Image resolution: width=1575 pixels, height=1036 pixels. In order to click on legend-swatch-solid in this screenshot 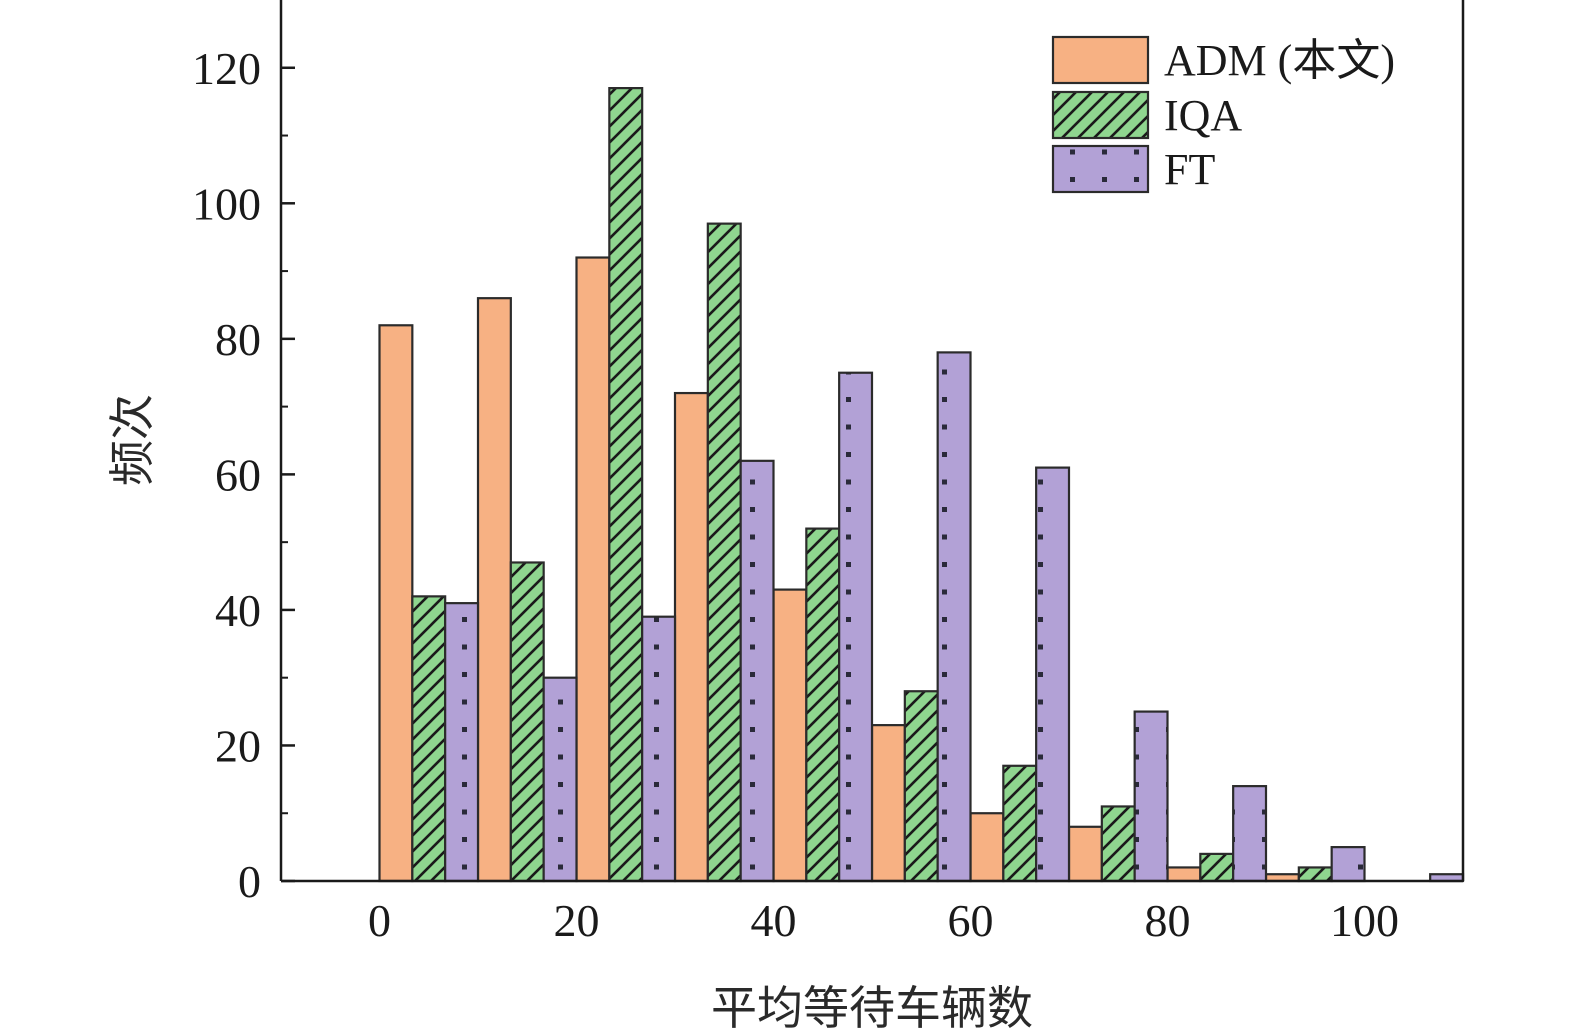, I will do `click(1100, 60)`.